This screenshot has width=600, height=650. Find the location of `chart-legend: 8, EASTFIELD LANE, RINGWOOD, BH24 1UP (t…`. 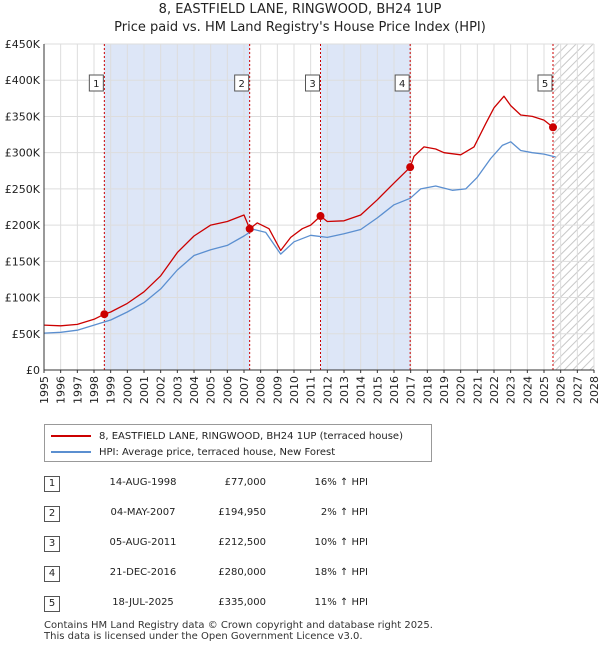

chart-legend: 8, EASTFIELD LANE, RINGWOOD, BH24 1UP (t… is located at coordinates (238, 443).